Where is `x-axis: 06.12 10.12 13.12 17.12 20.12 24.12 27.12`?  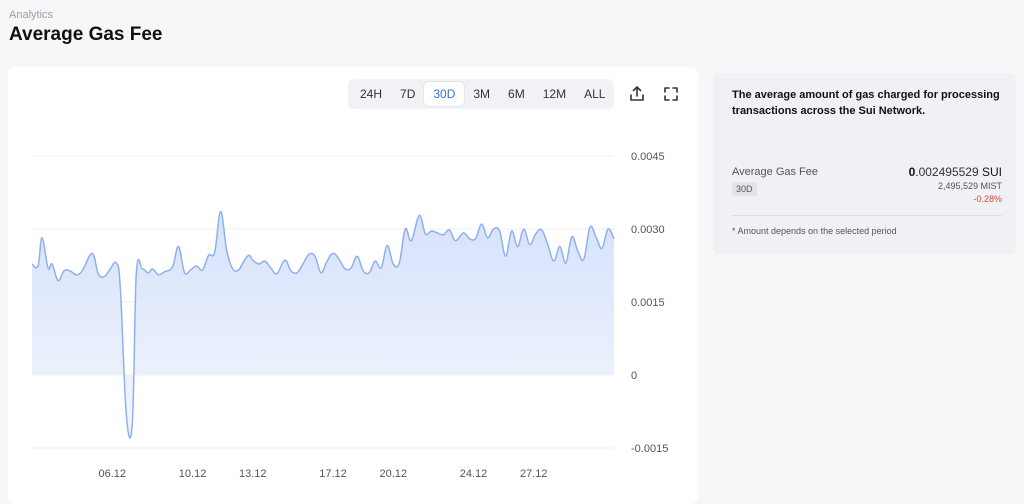
x-axis: 06.12 10.12 13.12 17.12 20.12 24.12 27.12 is located at coordinates (323, 474).